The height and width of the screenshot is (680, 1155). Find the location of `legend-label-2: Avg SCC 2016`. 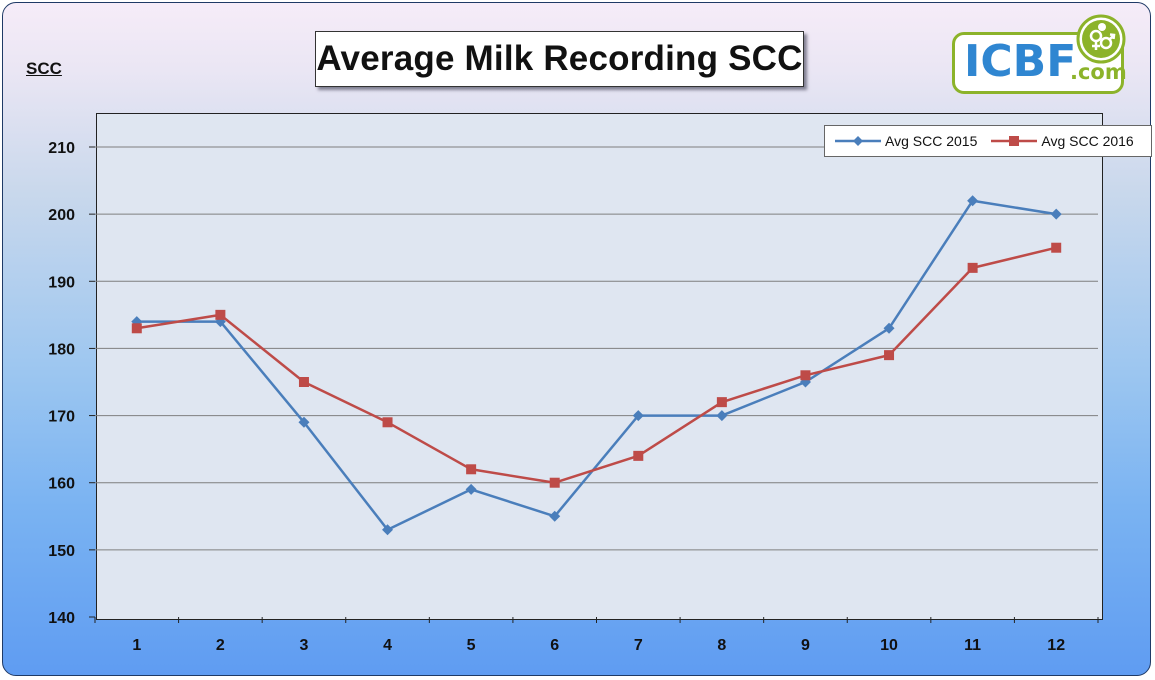

legend-label-2: Avg SCC 2016 is located at coordinates (1087, 141).